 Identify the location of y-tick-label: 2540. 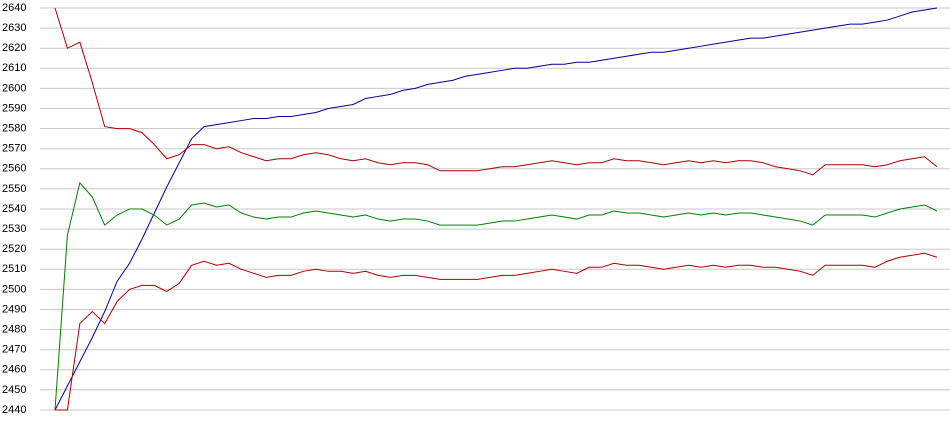
(14, 209).